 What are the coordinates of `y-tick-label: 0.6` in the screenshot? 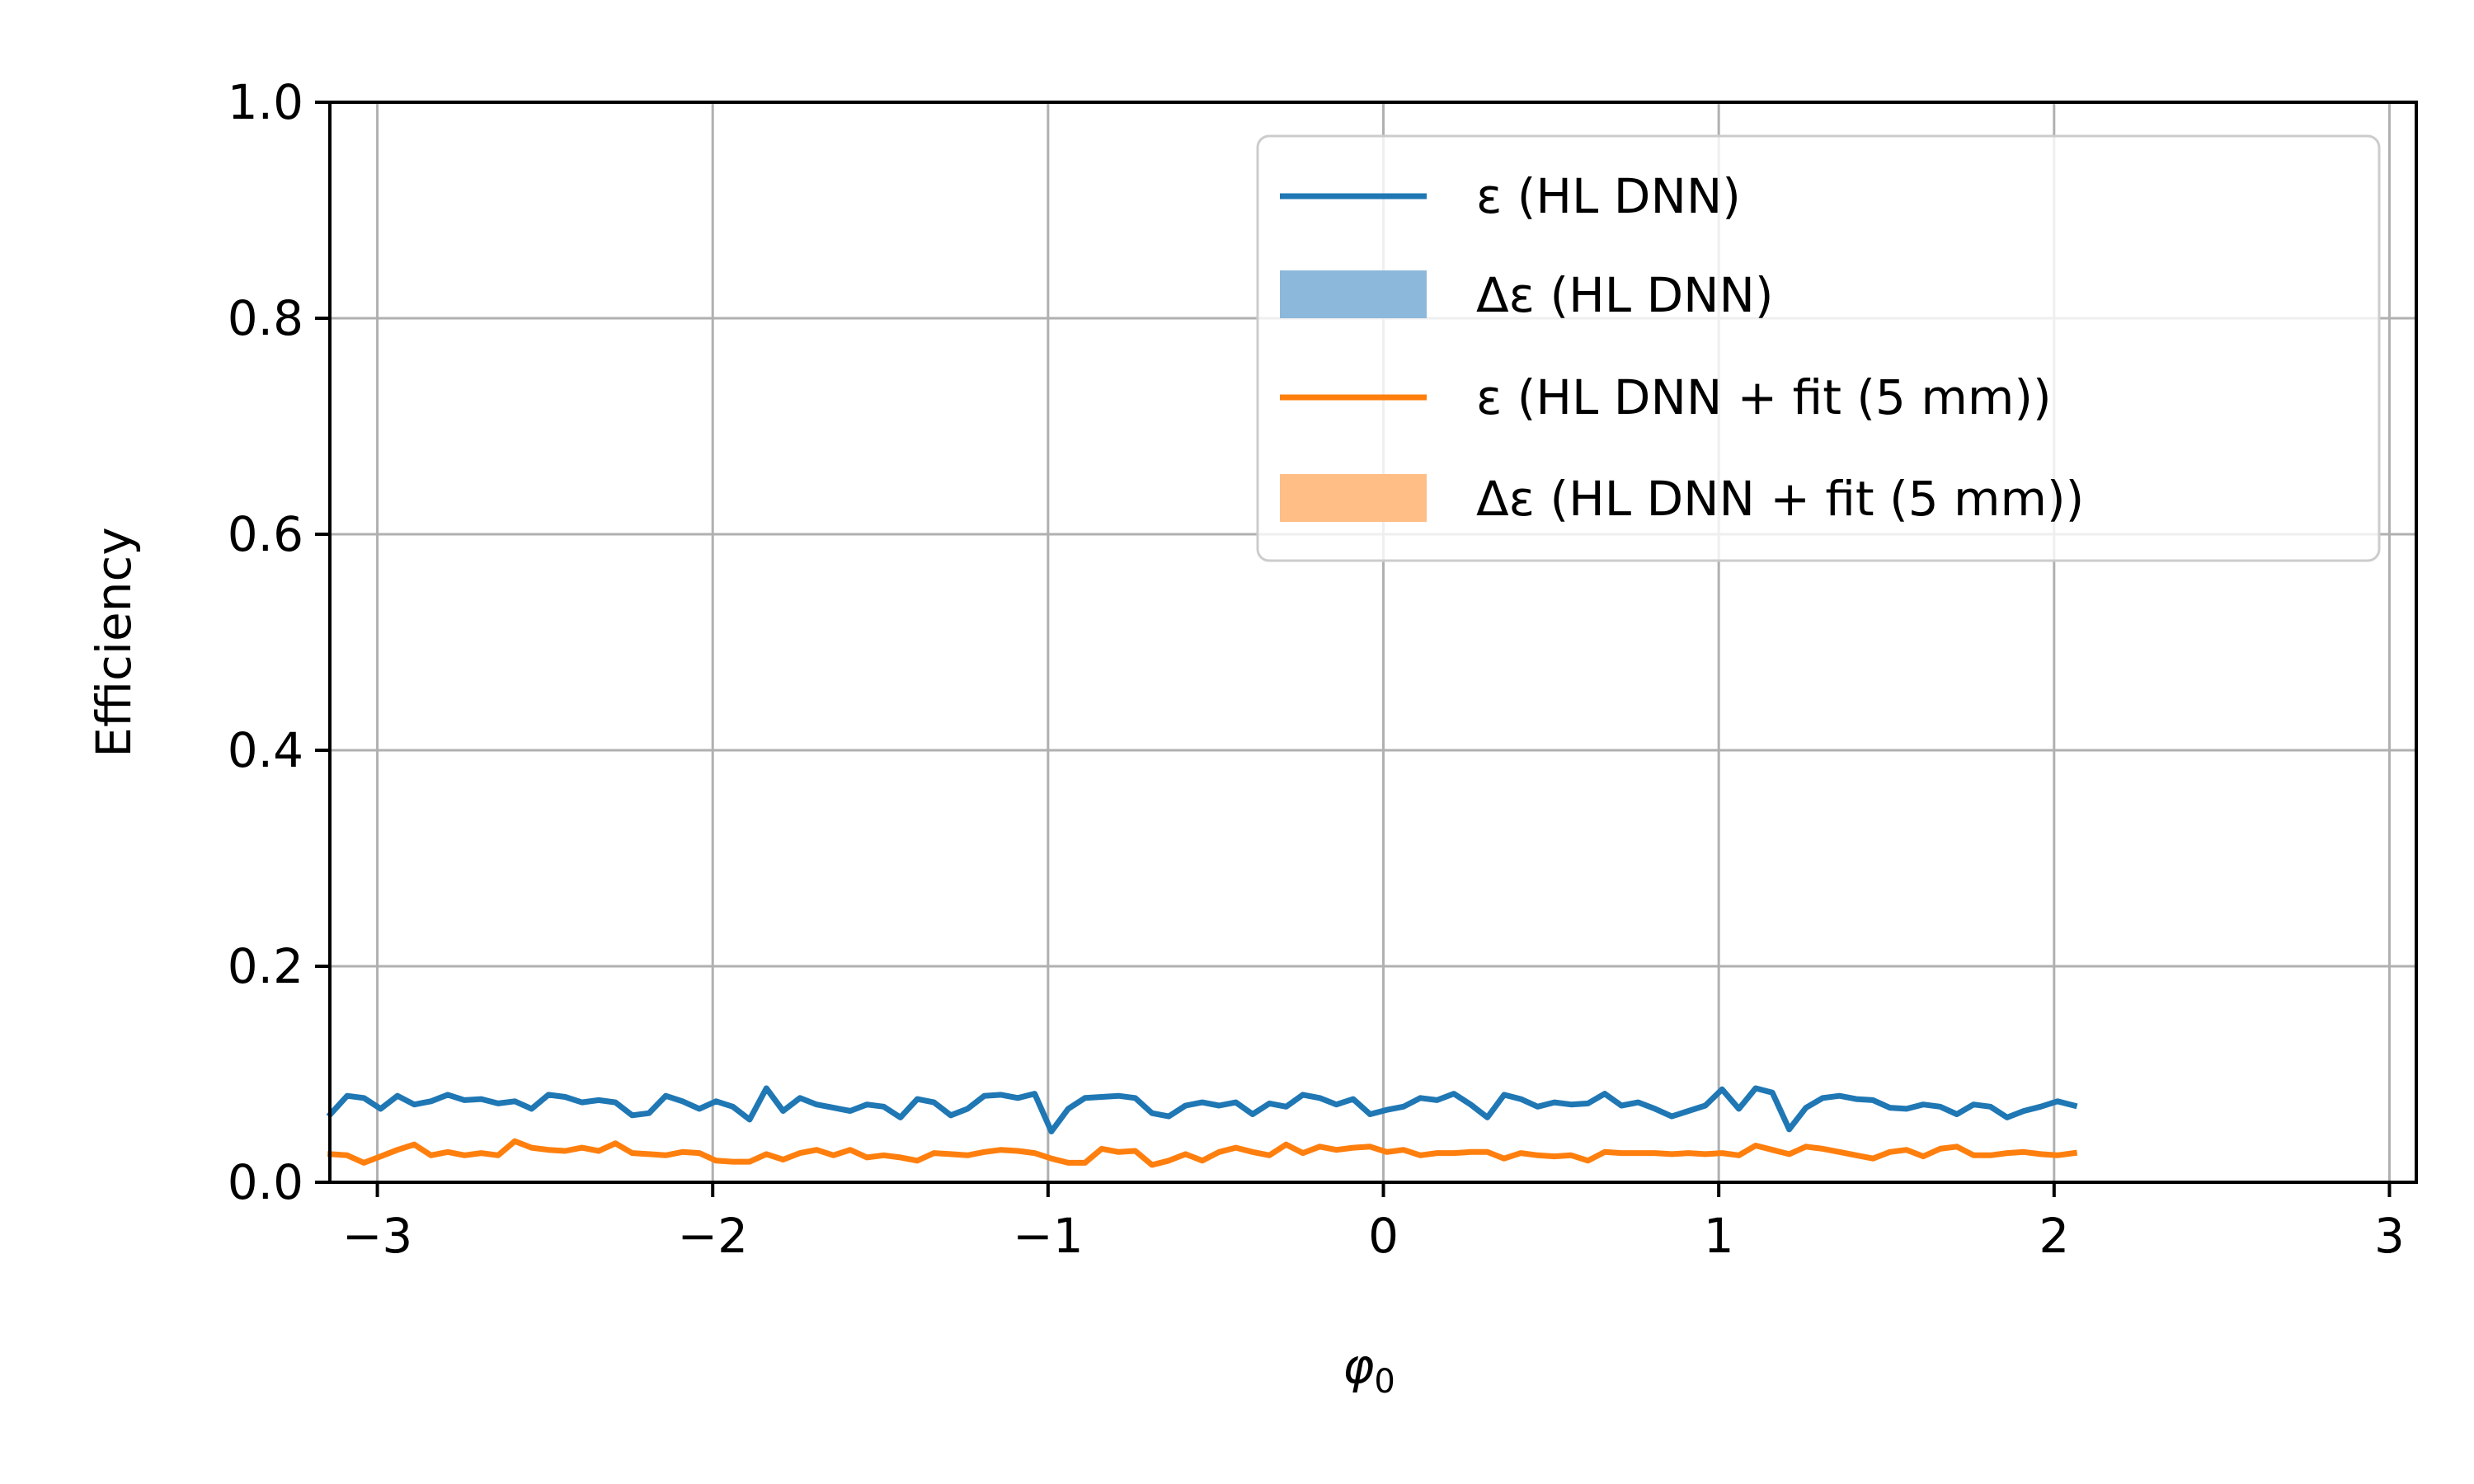 It's located at (265, 534).